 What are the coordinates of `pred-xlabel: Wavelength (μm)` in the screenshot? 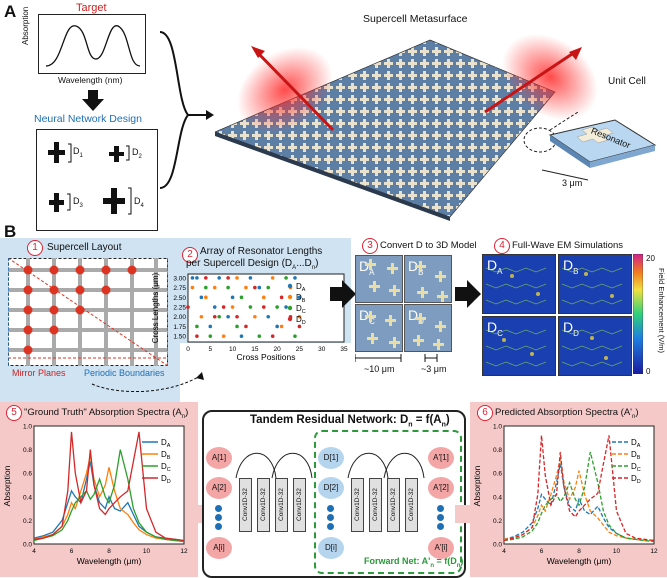 It's located at (579, 561).